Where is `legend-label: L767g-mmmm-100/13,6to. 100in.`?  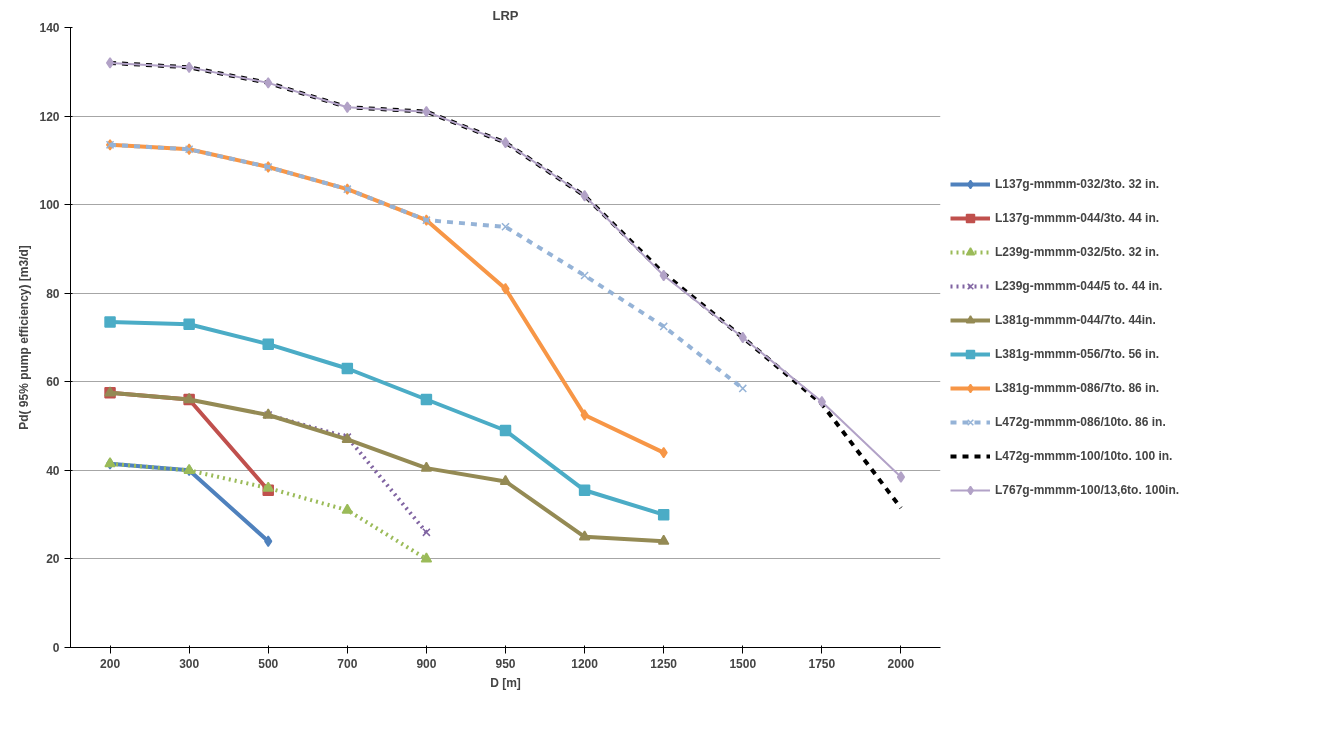 legend-label: L767g-mmmm-100/13,6to. 100in. is located at coordinates (1087, 490).